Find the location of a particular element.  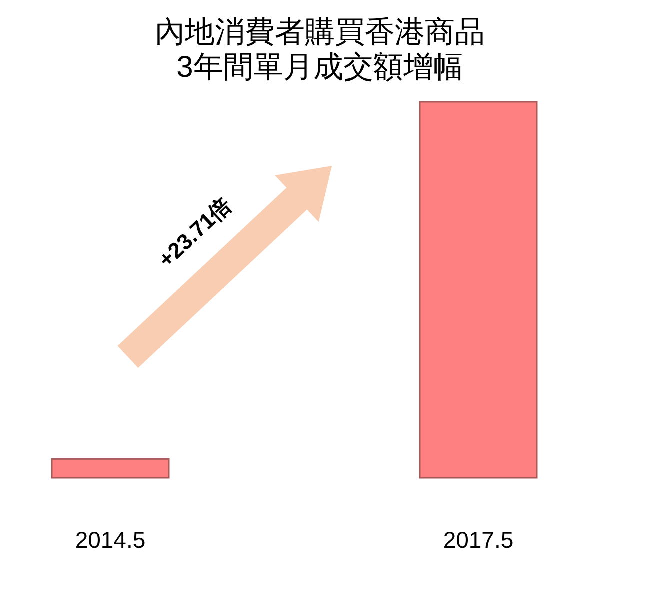

x-tick-label: 2017.5 is located at coordinates (478, 540).